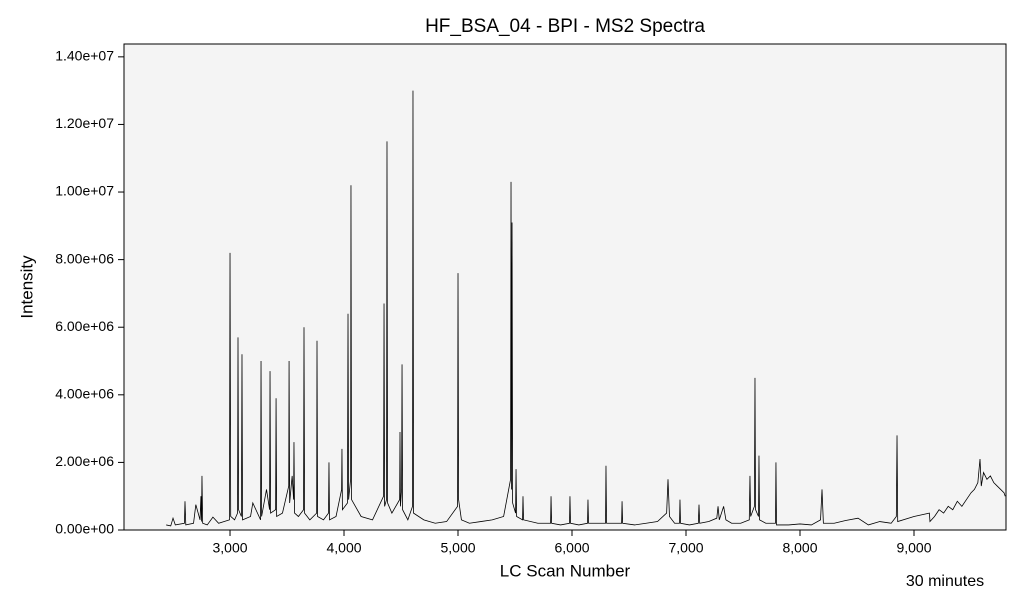 The width and height of the screenshot is (1023, 600). I want to click on x-tick-label: 7,000, so click(685, 548).